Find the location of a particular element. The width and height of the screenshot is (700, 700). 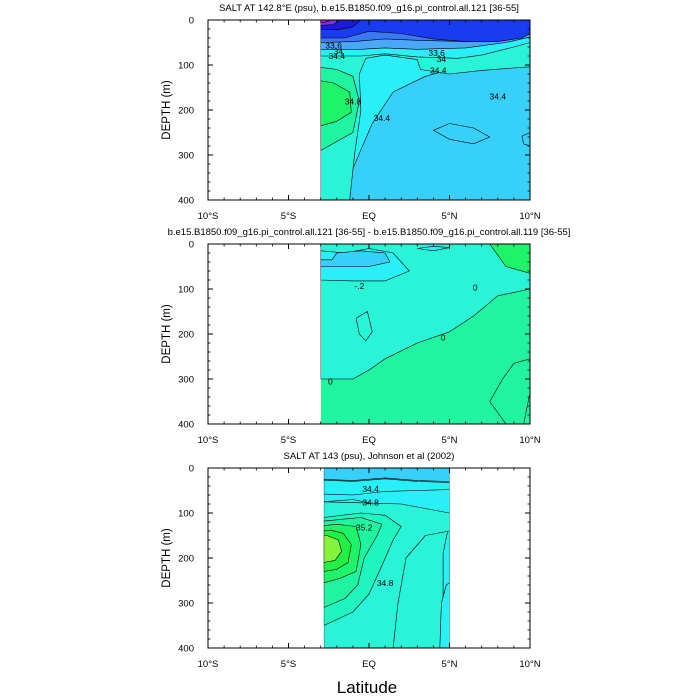

chart-title: SALT AT 143 (psu), Johnson et al (2002) is located at coordinates (369, 456).